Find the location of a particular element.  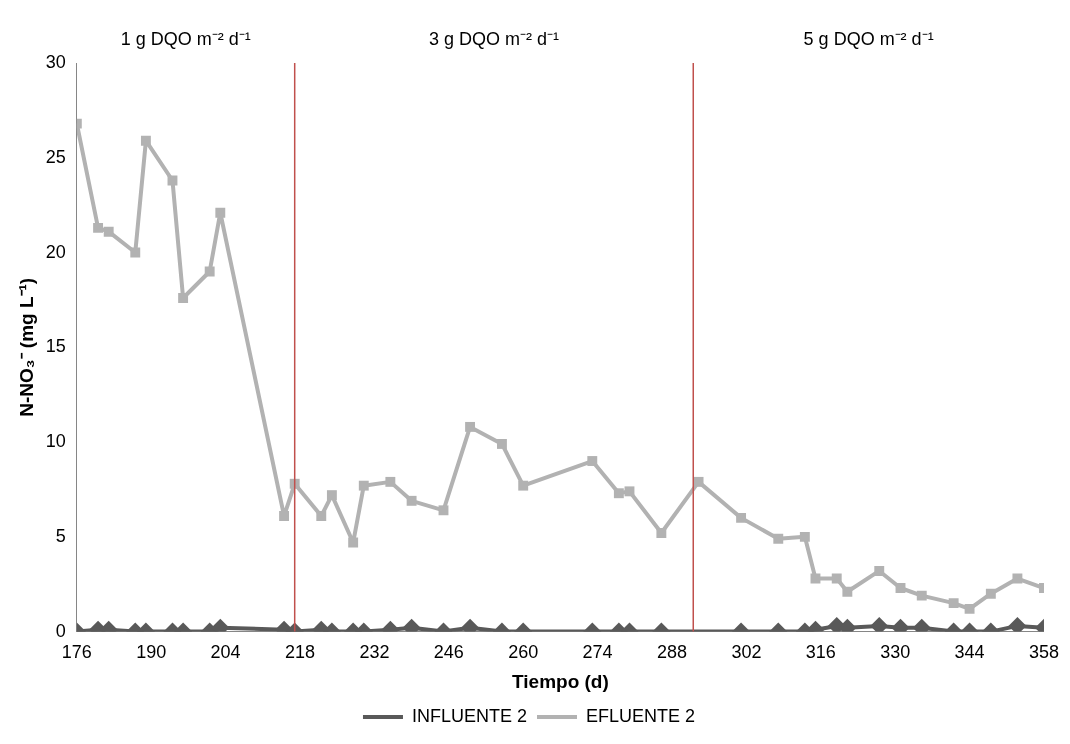

text: 3 g DQO m⁻² d⁻¹ is located at coordinates (493, 38).